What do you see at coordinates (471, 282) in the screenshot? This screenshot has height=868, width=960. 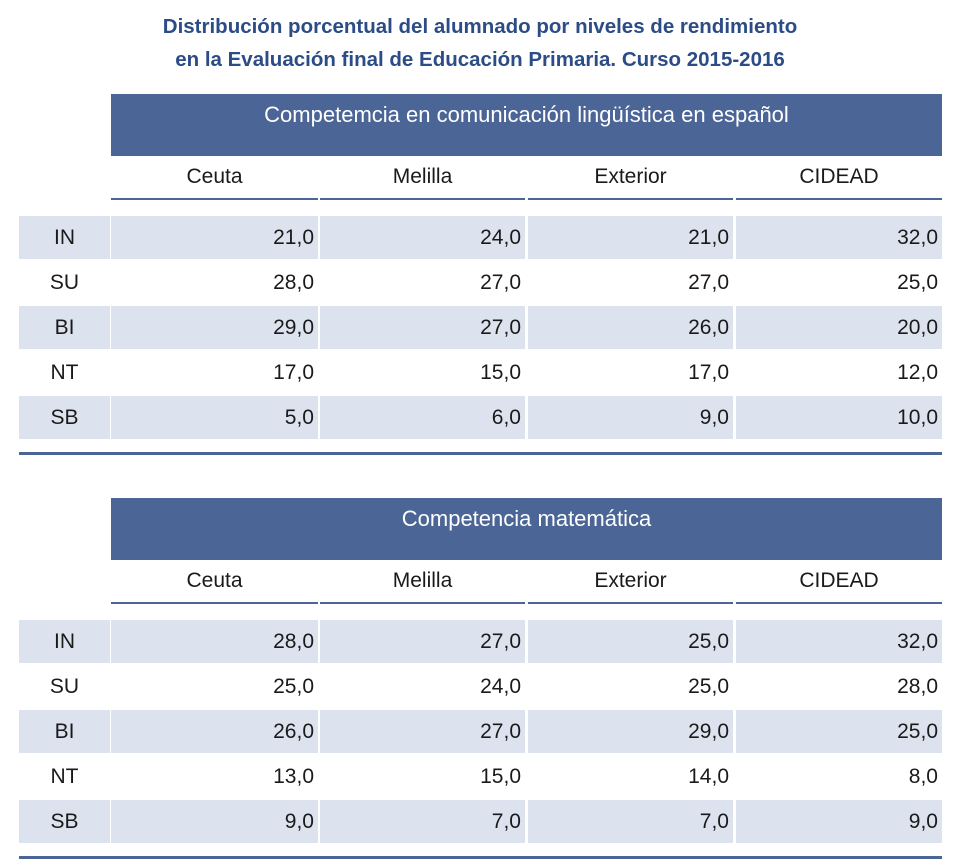 I see `table-row: SU 28,0 27,0 27,0 25,0` at bounding box center [471, 282].